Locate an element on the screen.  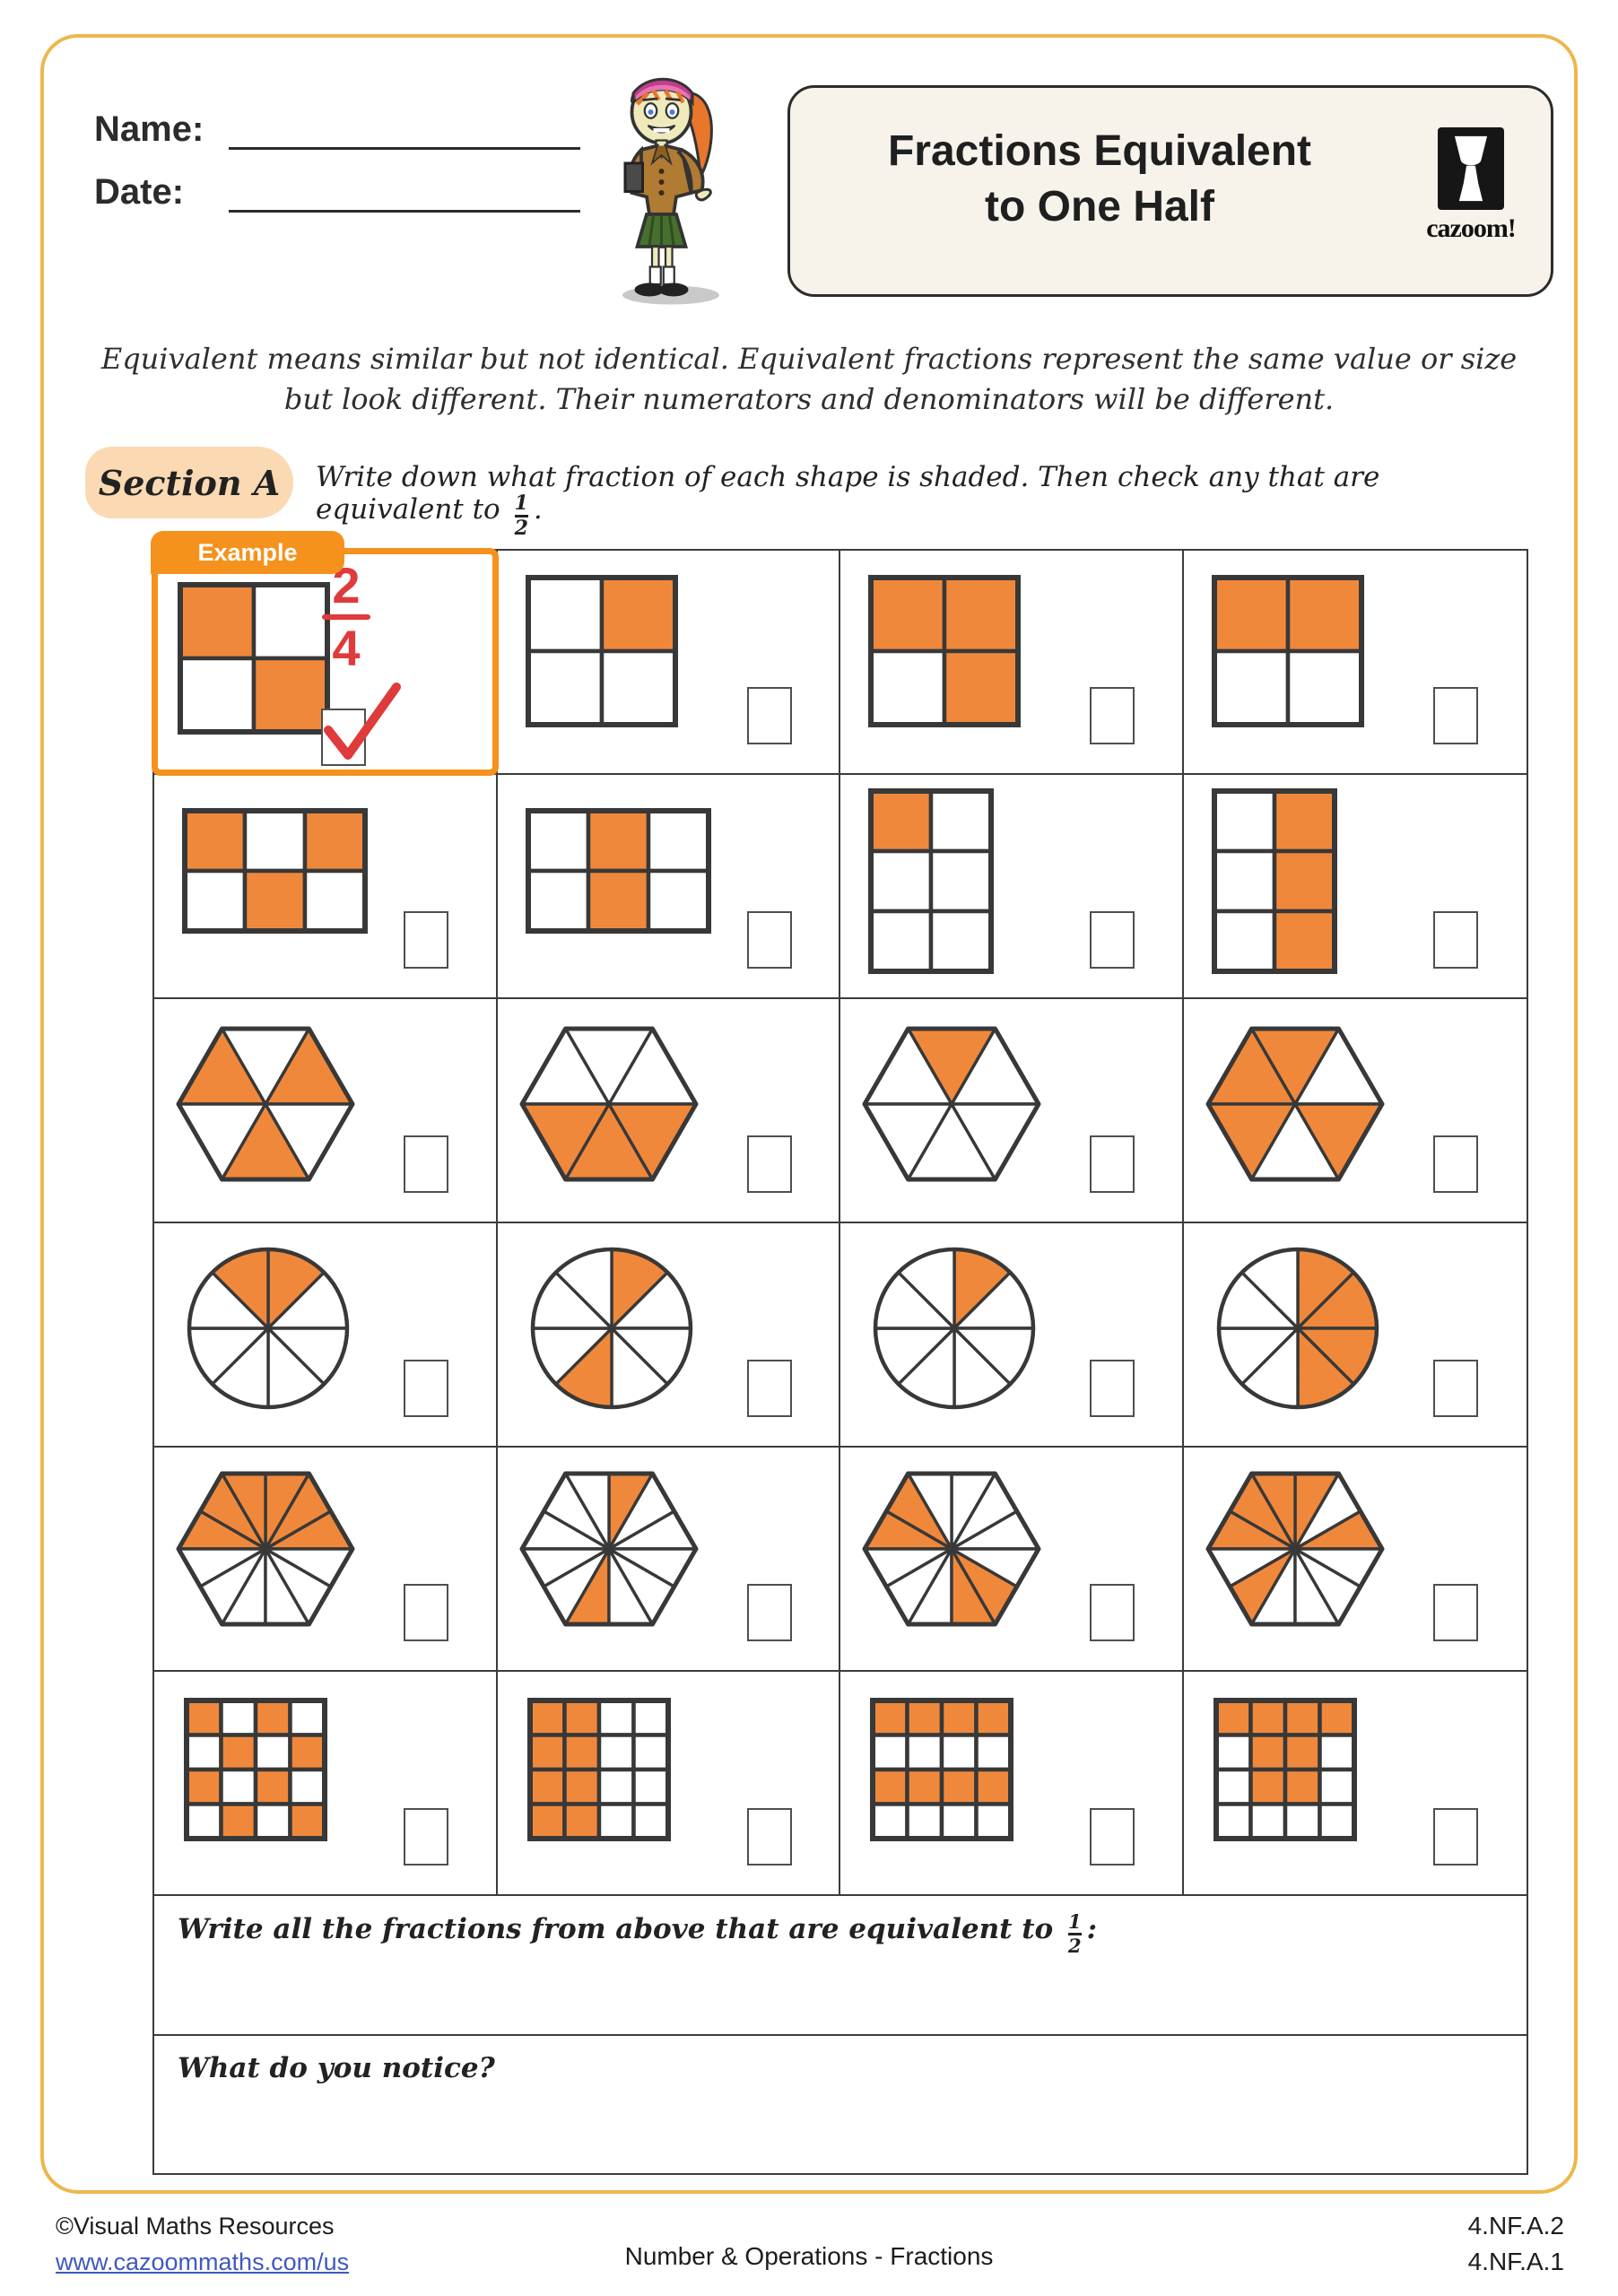
fraction-shape-cell-r5c4 is located at coordinates (1355, 1560).